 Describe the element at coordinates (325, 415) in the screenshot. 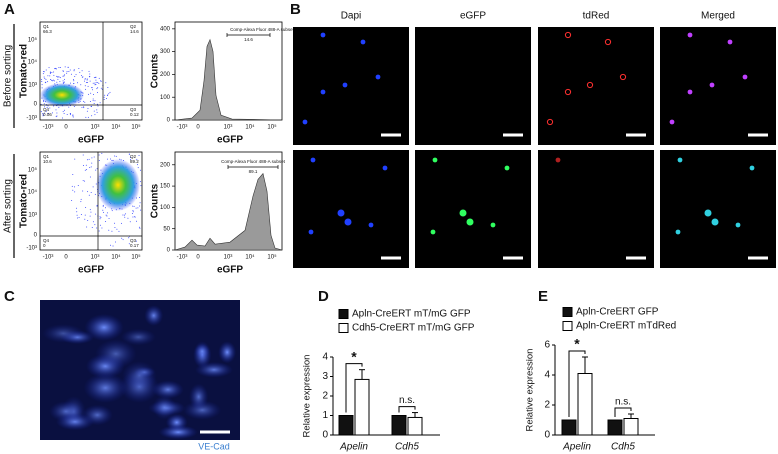

I see `y-tick-label: 1` at that location.